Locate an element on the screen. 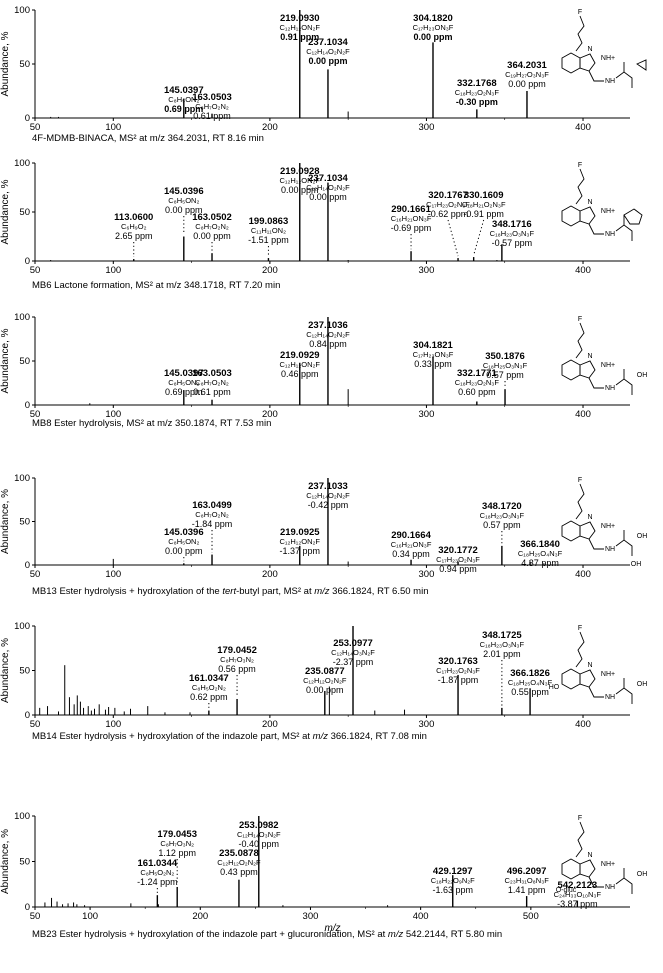 The height and width of the screenshot is (973, 663). peak-mz-label: 237.1036 is located at coordinates (328, 325).